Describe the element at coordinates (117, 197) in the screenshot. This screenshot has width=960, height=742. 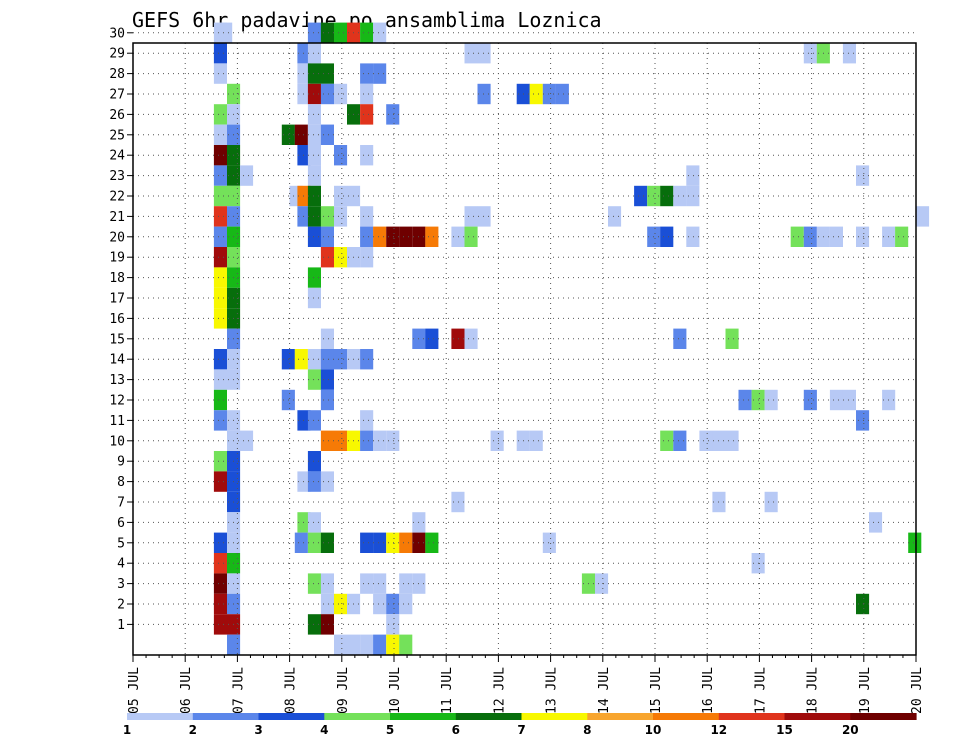
I see `y-tick-label: 22` at that location.